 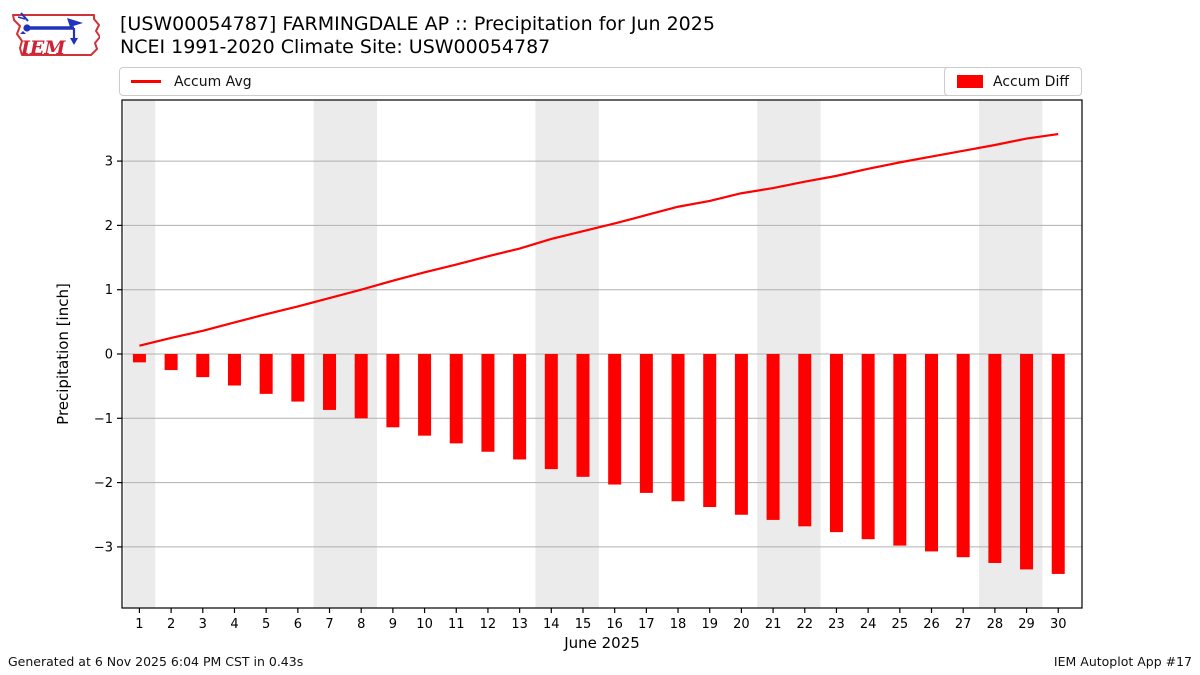 What do you see at coordinates (43, 48) in the screenshot?
I see `iem-logo-text: IEM` at bounding box center [43, 48].